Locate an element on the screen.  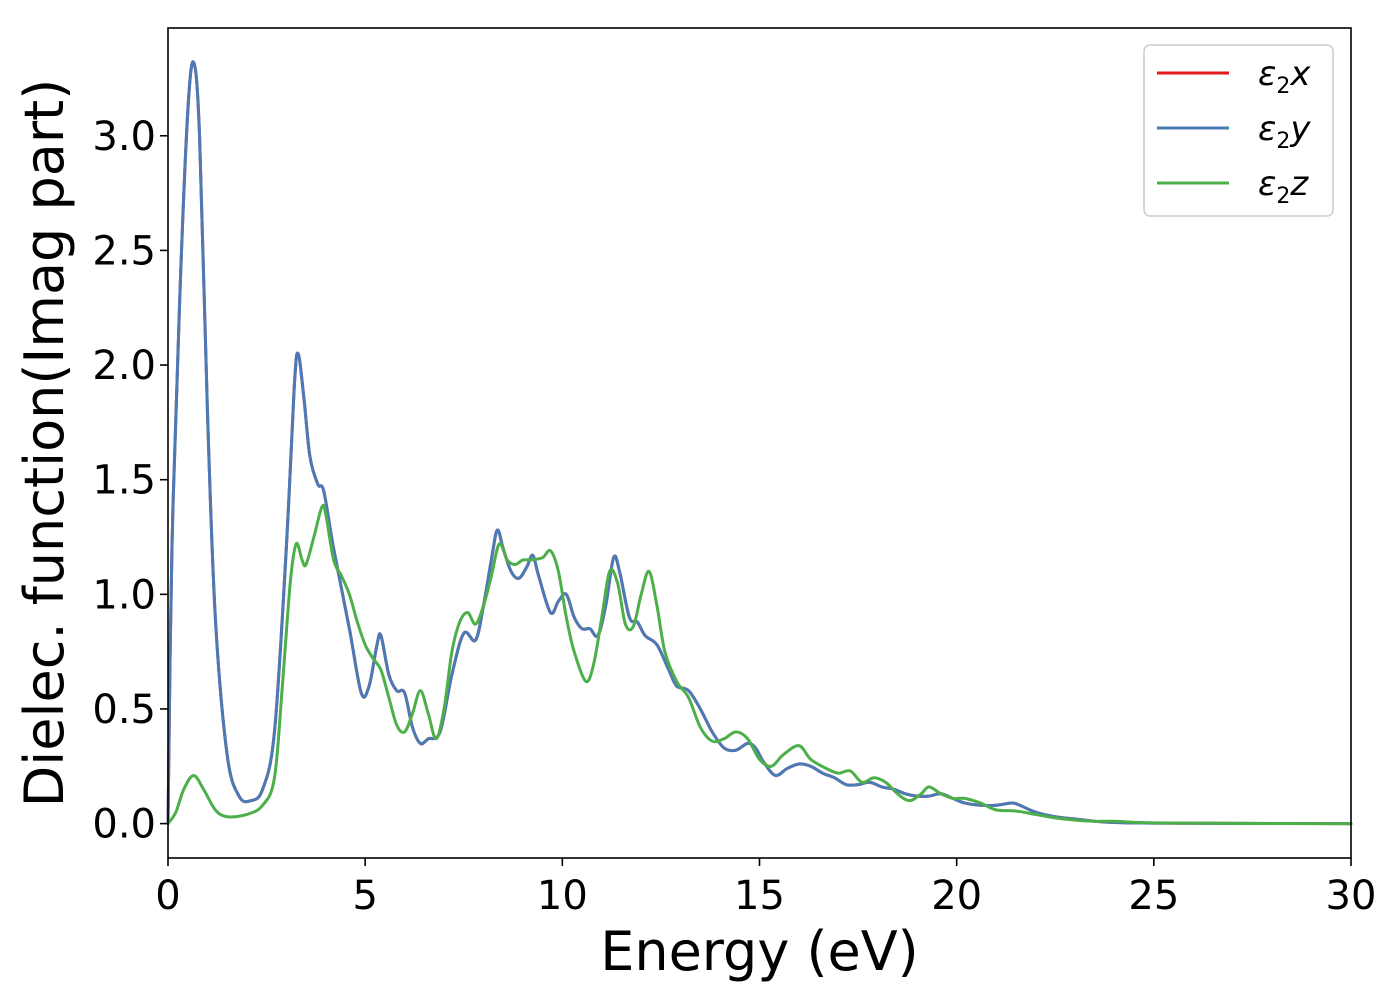
legend-box is located at coordinates (1238, 130).